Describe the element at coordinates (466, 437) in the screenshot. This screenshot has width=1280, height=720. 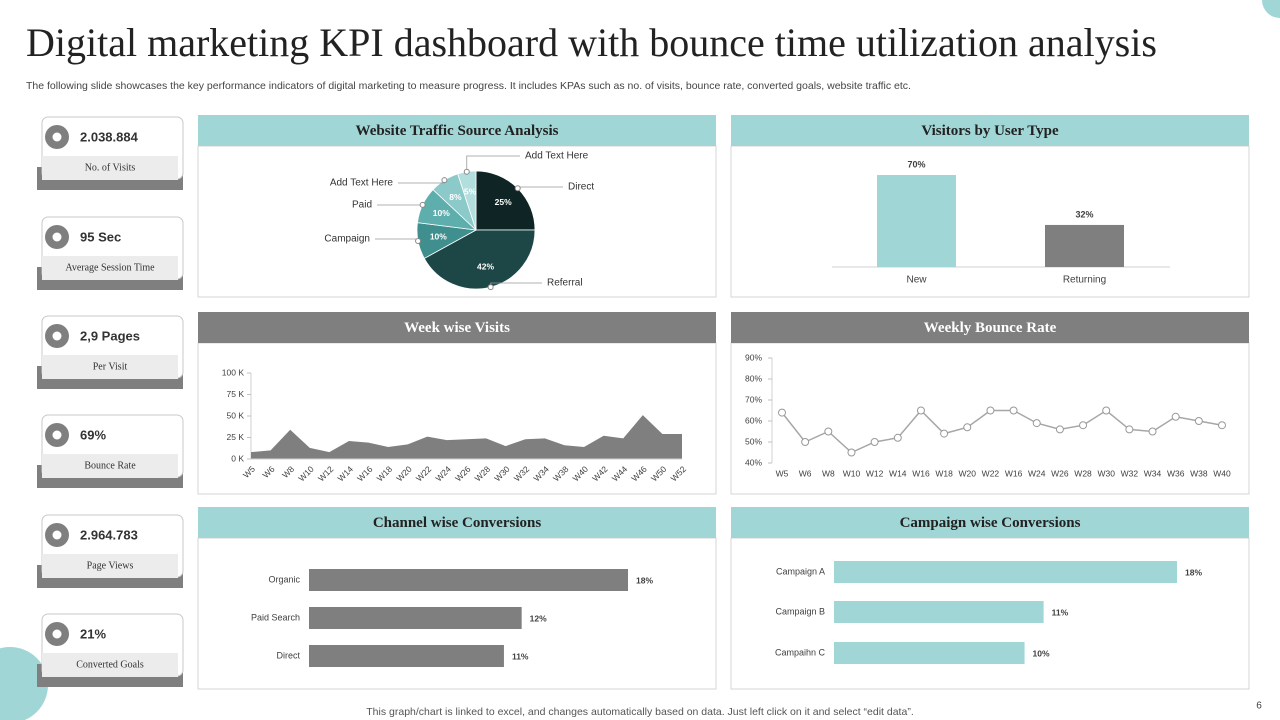
I see `area` at that location.